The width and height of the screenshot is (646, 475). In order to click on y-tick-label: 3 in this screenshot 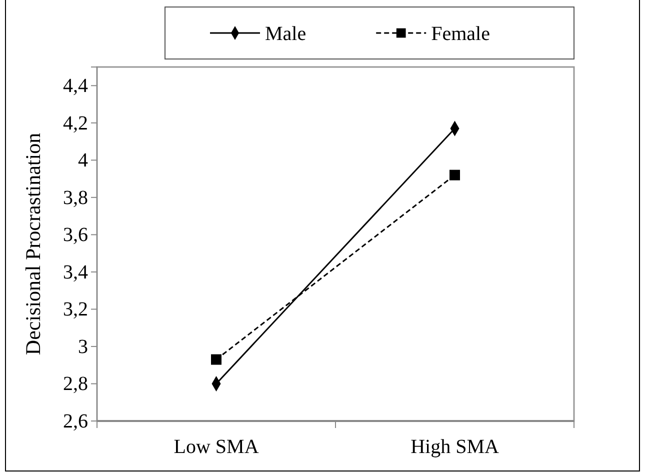, I will do `click(83, 347)`.